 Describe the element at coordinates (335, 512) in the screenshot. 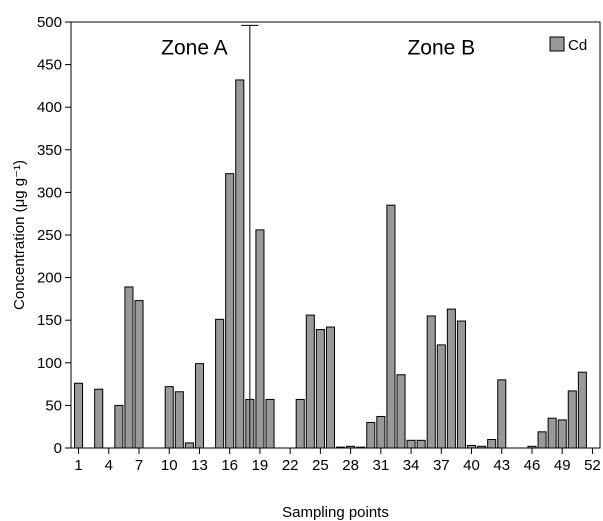

I see `x-axis-label: Sampling points` at that location.